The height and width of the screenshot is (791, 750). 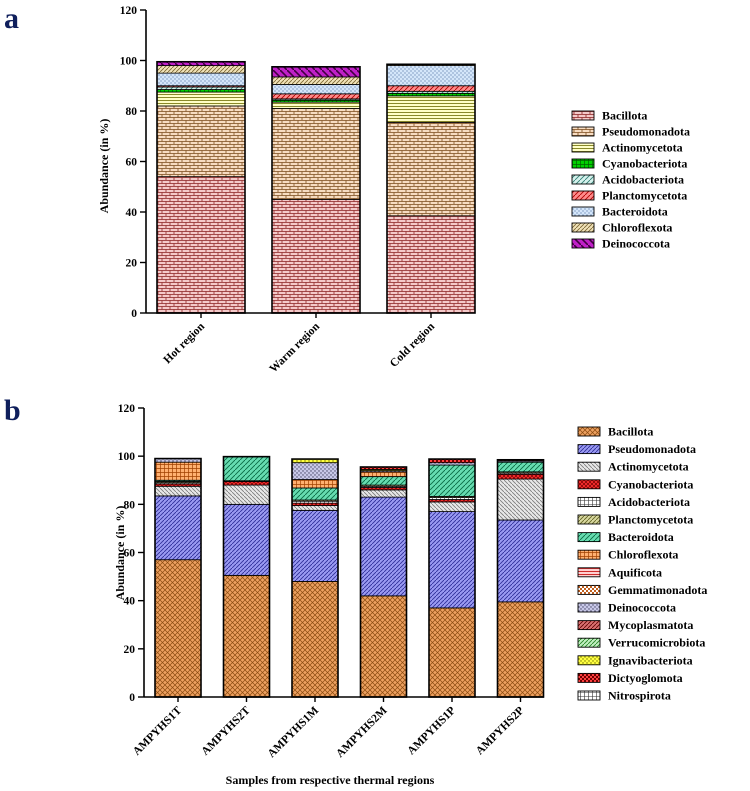 I want to click on legend-item-gemmatimonadota: Gemmatimonadota, so click(x=642, y=590).